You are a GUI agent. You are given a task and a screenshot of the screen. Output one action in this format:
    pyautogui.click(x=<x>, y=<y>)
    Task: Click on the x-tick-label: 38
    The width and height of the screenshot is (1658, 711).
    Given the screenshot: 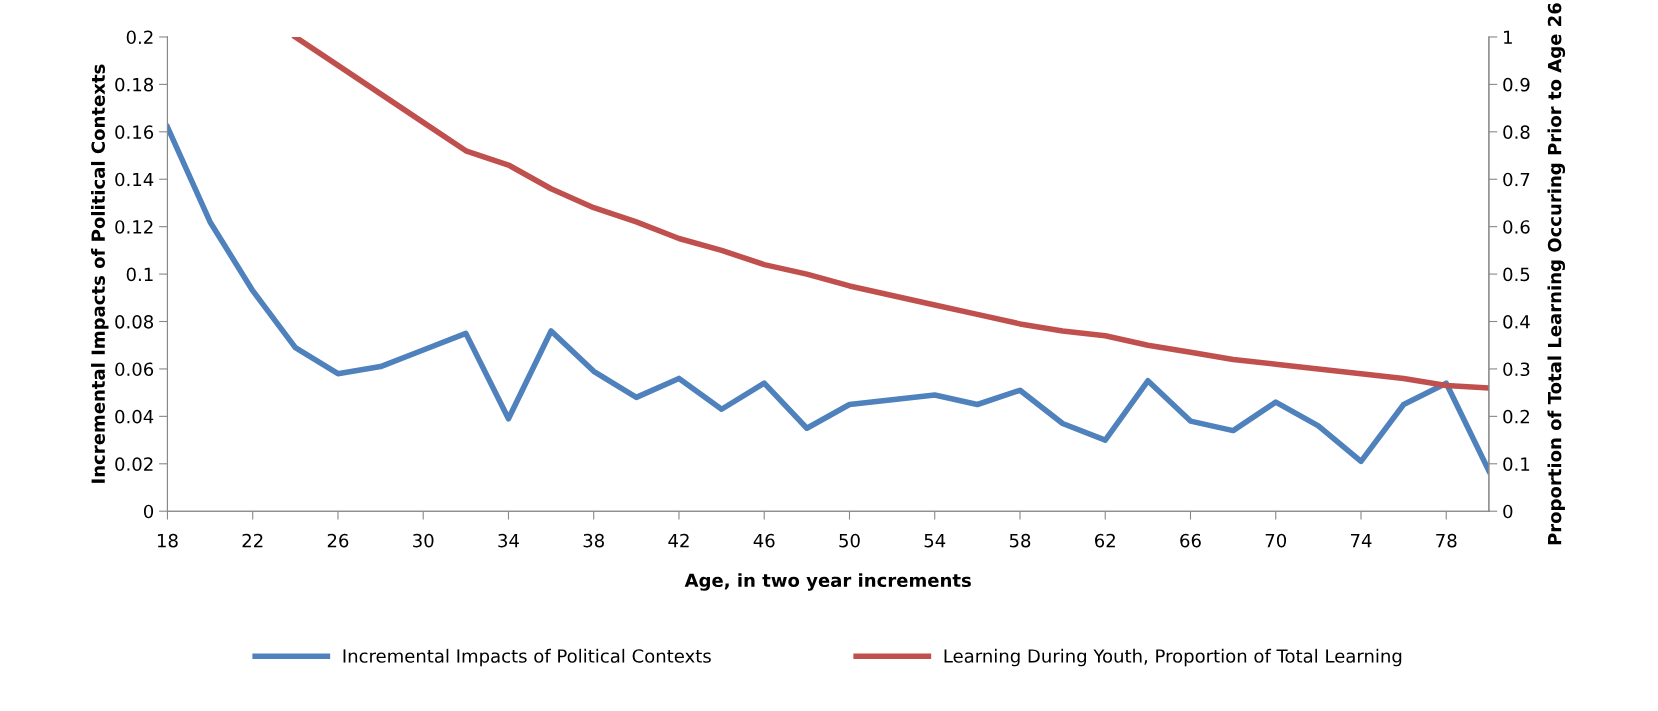 What is the action you would take?
    pyautogui.click(x=593, y=540)
    